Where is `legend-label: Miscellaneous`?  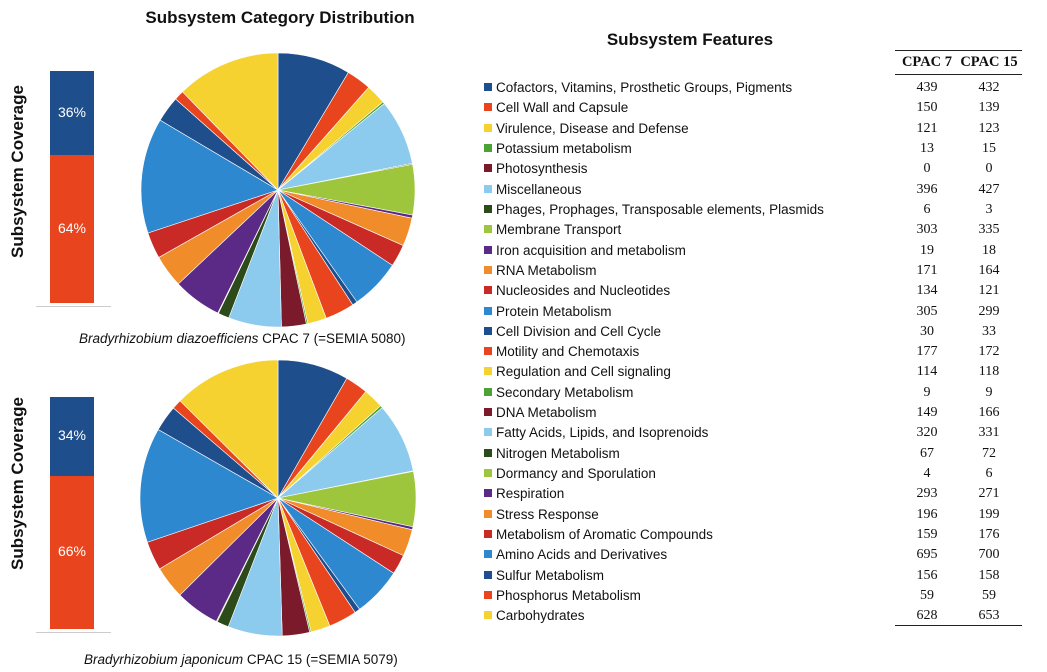 legend-label: Miscellaneous is located at coordinates (539, 189).